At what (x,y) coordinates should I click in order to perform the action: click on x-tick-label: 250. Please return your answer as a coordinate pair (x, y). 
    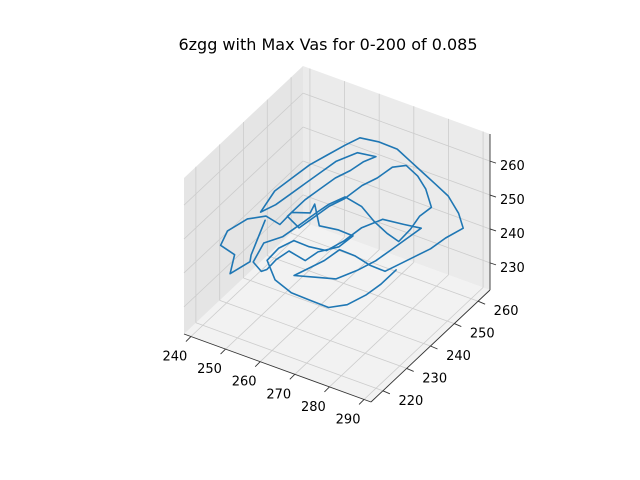
    Looking at the image, I should click on (209, 369).